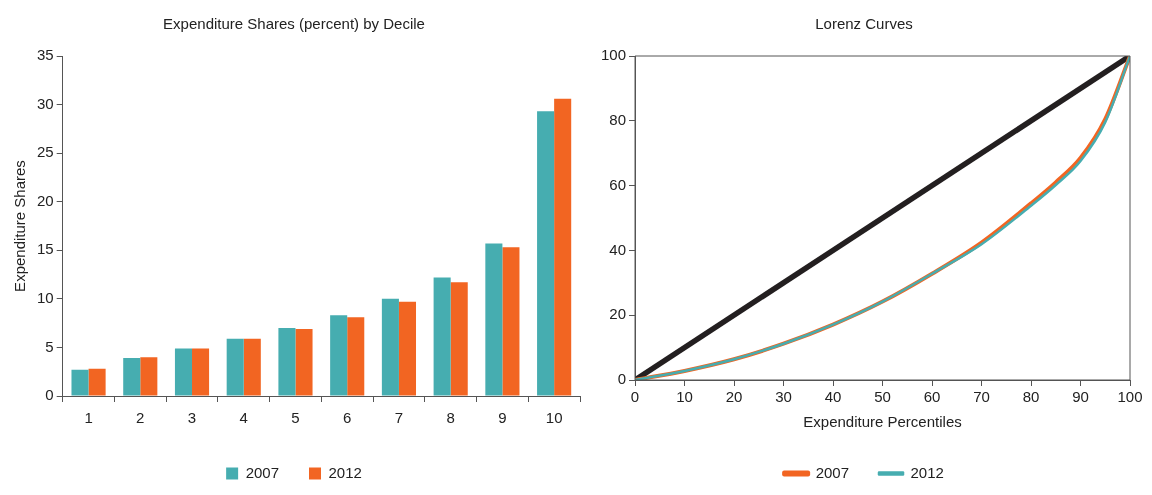 This screenshot has height=495, width=1152. I want to click on y-tick-label: 0, so click(622, 379).